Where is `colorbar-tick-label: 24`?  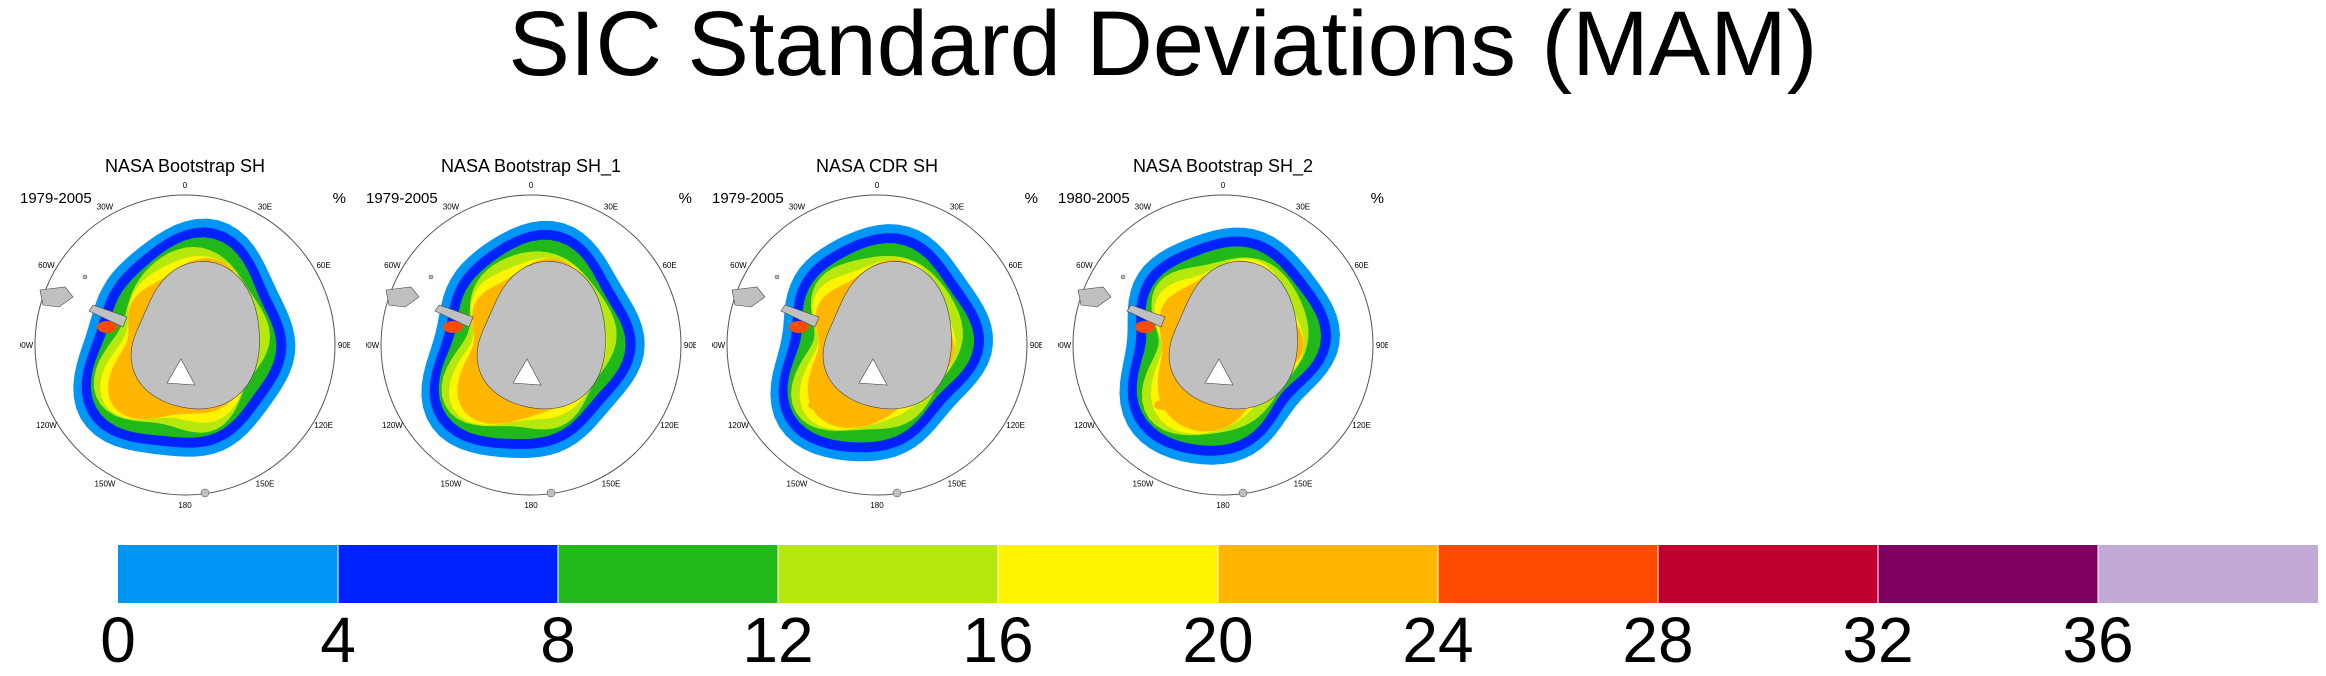
colorbar-tick-label: 24 is located at coordinates (1438, 640).